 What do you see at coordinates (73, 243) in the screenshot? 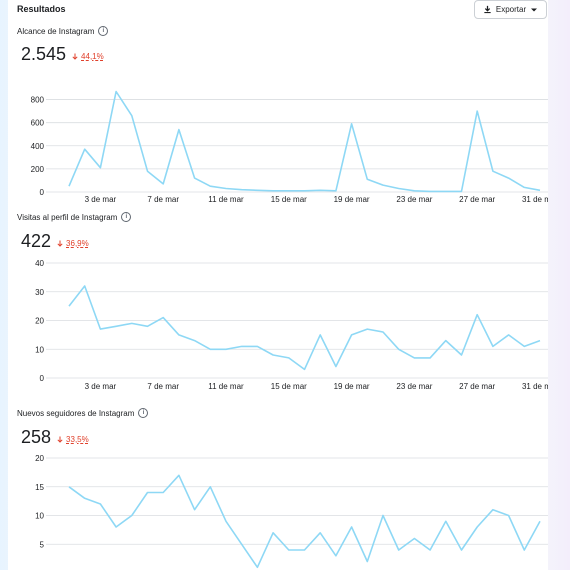
I see `visits-change: 36,9%` at bounding box center [73, 243].